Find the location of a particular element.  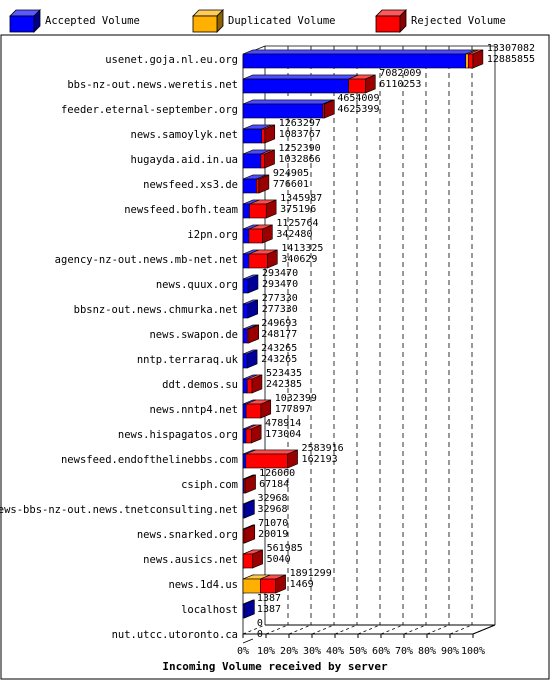

legend-swatch-rejected is located at coordinates (388, 24).